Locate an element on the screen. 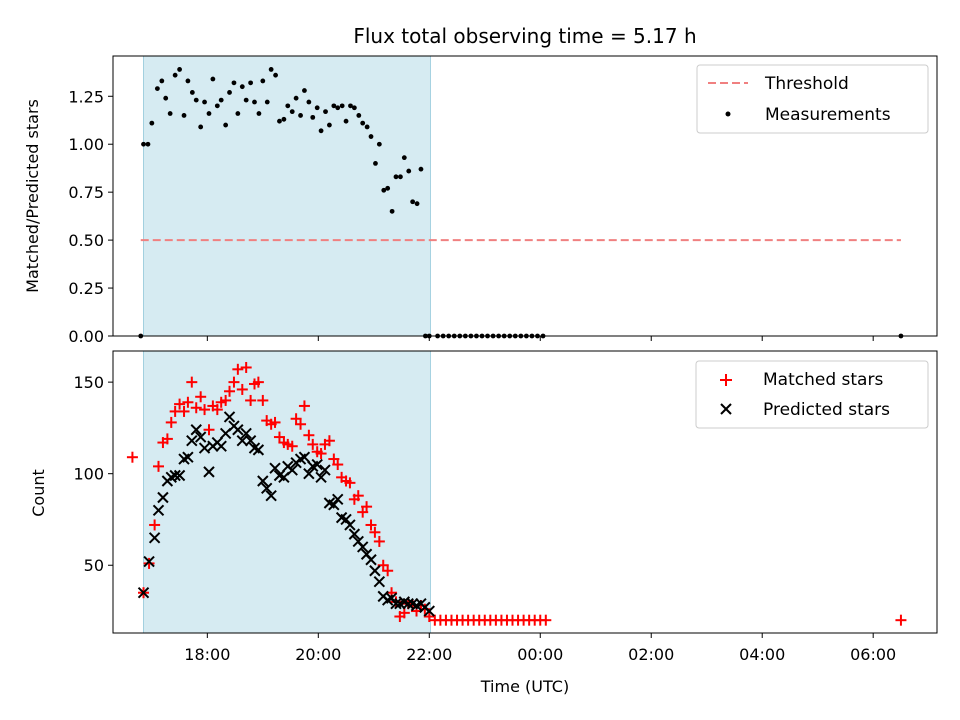 Image resolution: width=960 pixels, height=720 pixels. top-observing-window is located at coordinates (287, 196).